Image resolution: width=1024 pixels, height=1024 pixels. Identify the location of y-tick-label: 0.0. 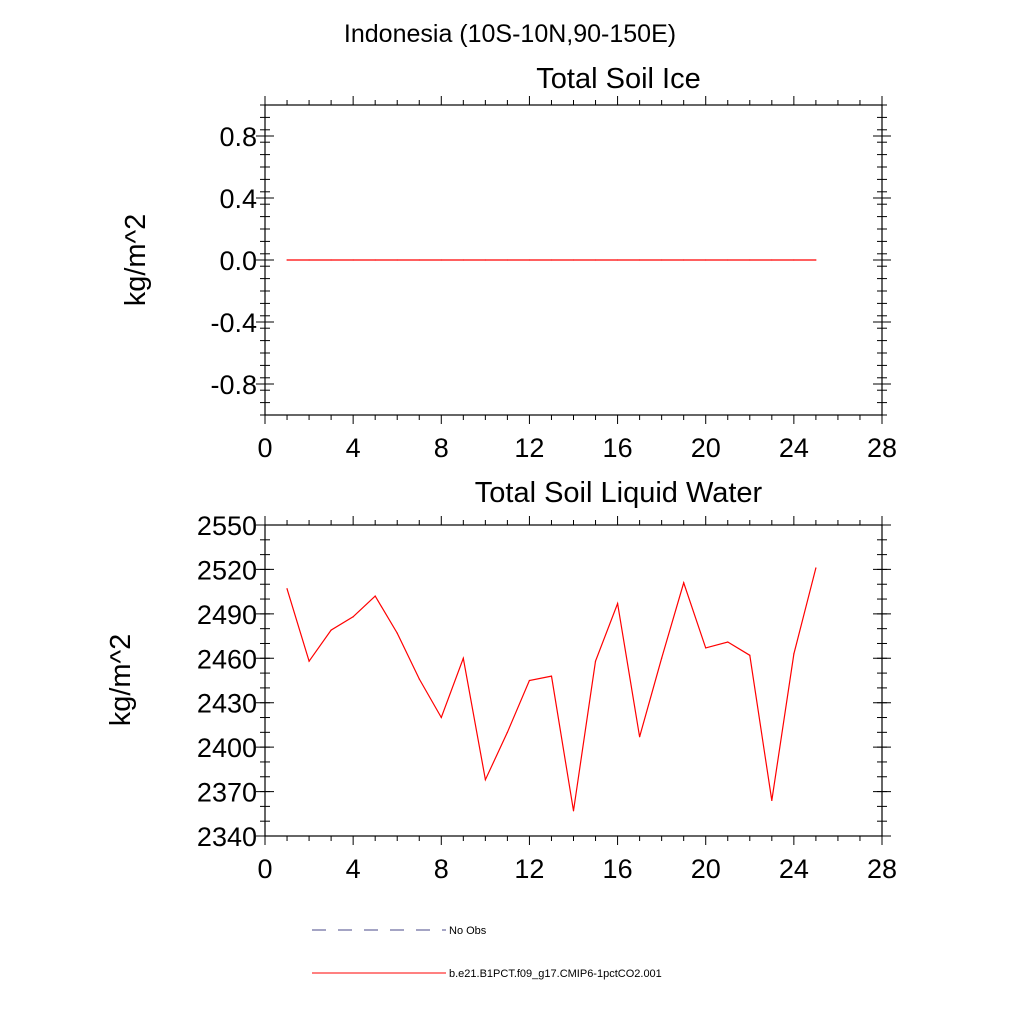
(238, 261).